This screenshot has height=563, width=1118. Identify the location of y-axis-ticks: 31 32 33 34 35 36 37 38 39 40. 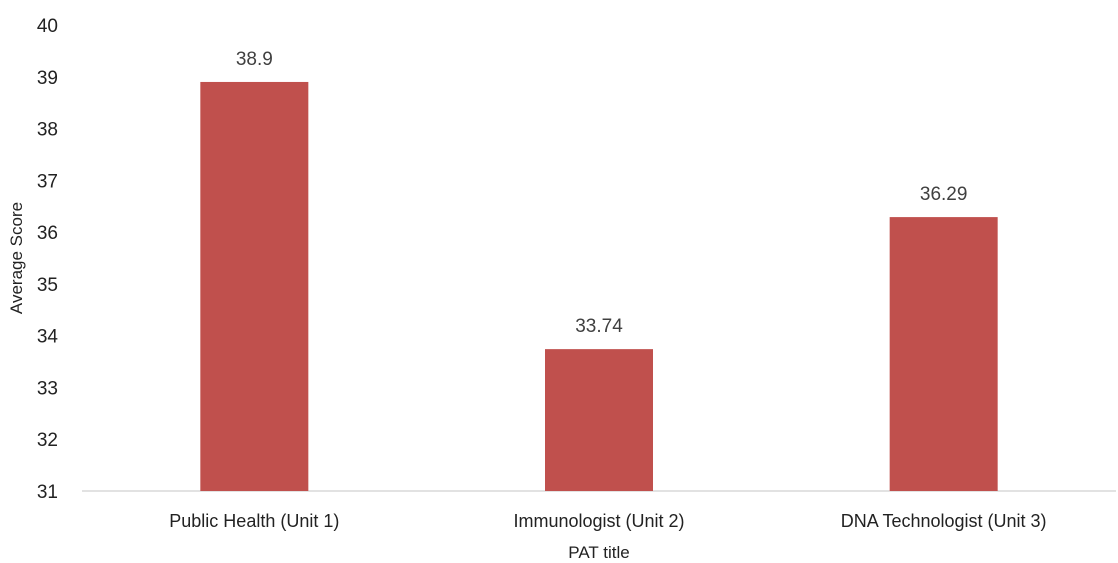
(48, 259).